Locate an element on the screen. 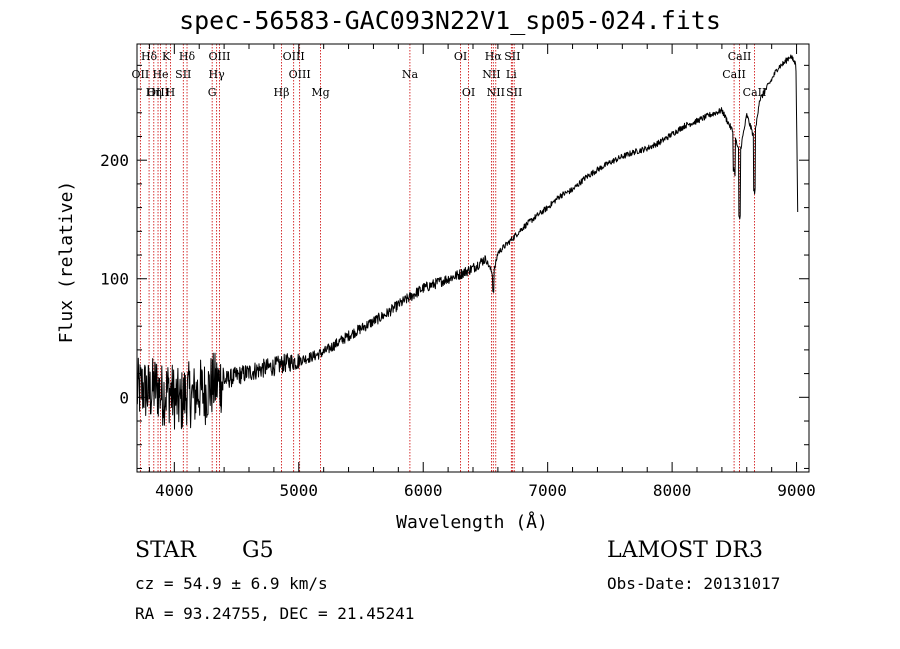  annotation-label-24: SII is located at coordinates (514, 92).